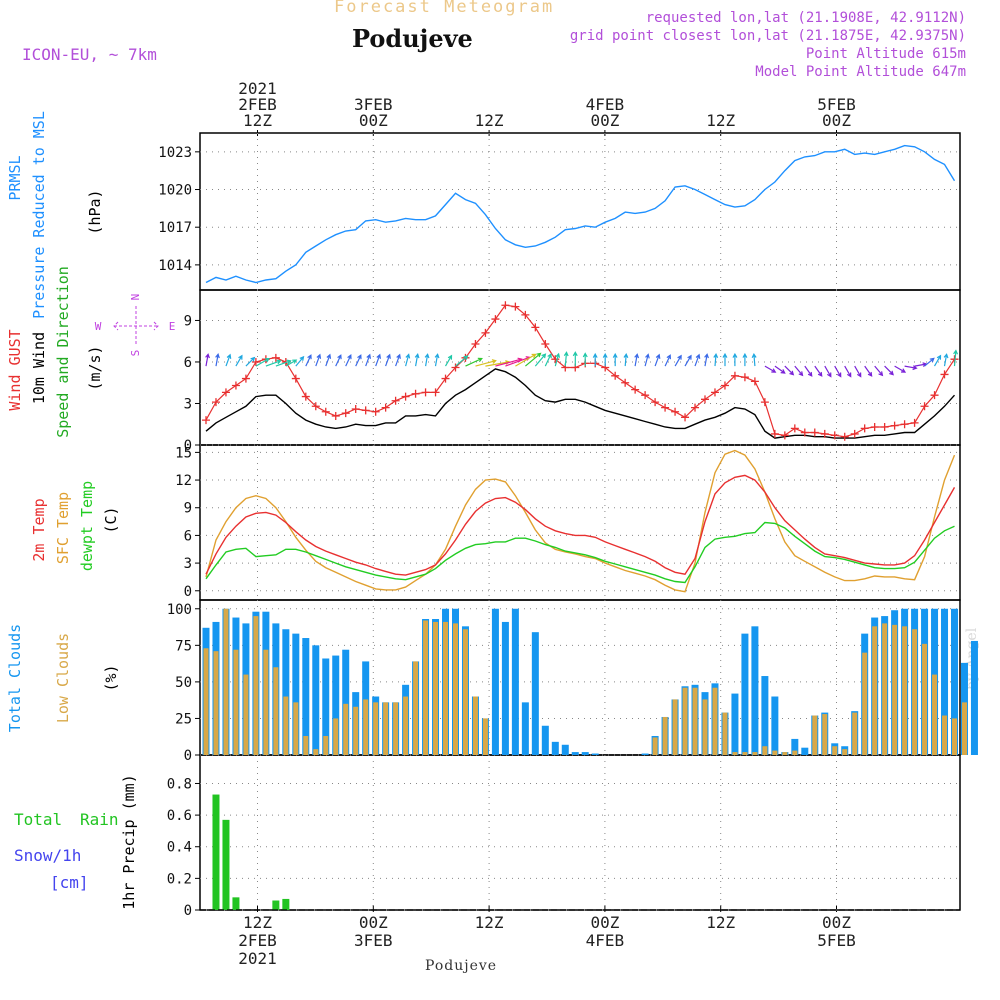  I want to click on temperature-ytick-label: 12, so click(183, 481).